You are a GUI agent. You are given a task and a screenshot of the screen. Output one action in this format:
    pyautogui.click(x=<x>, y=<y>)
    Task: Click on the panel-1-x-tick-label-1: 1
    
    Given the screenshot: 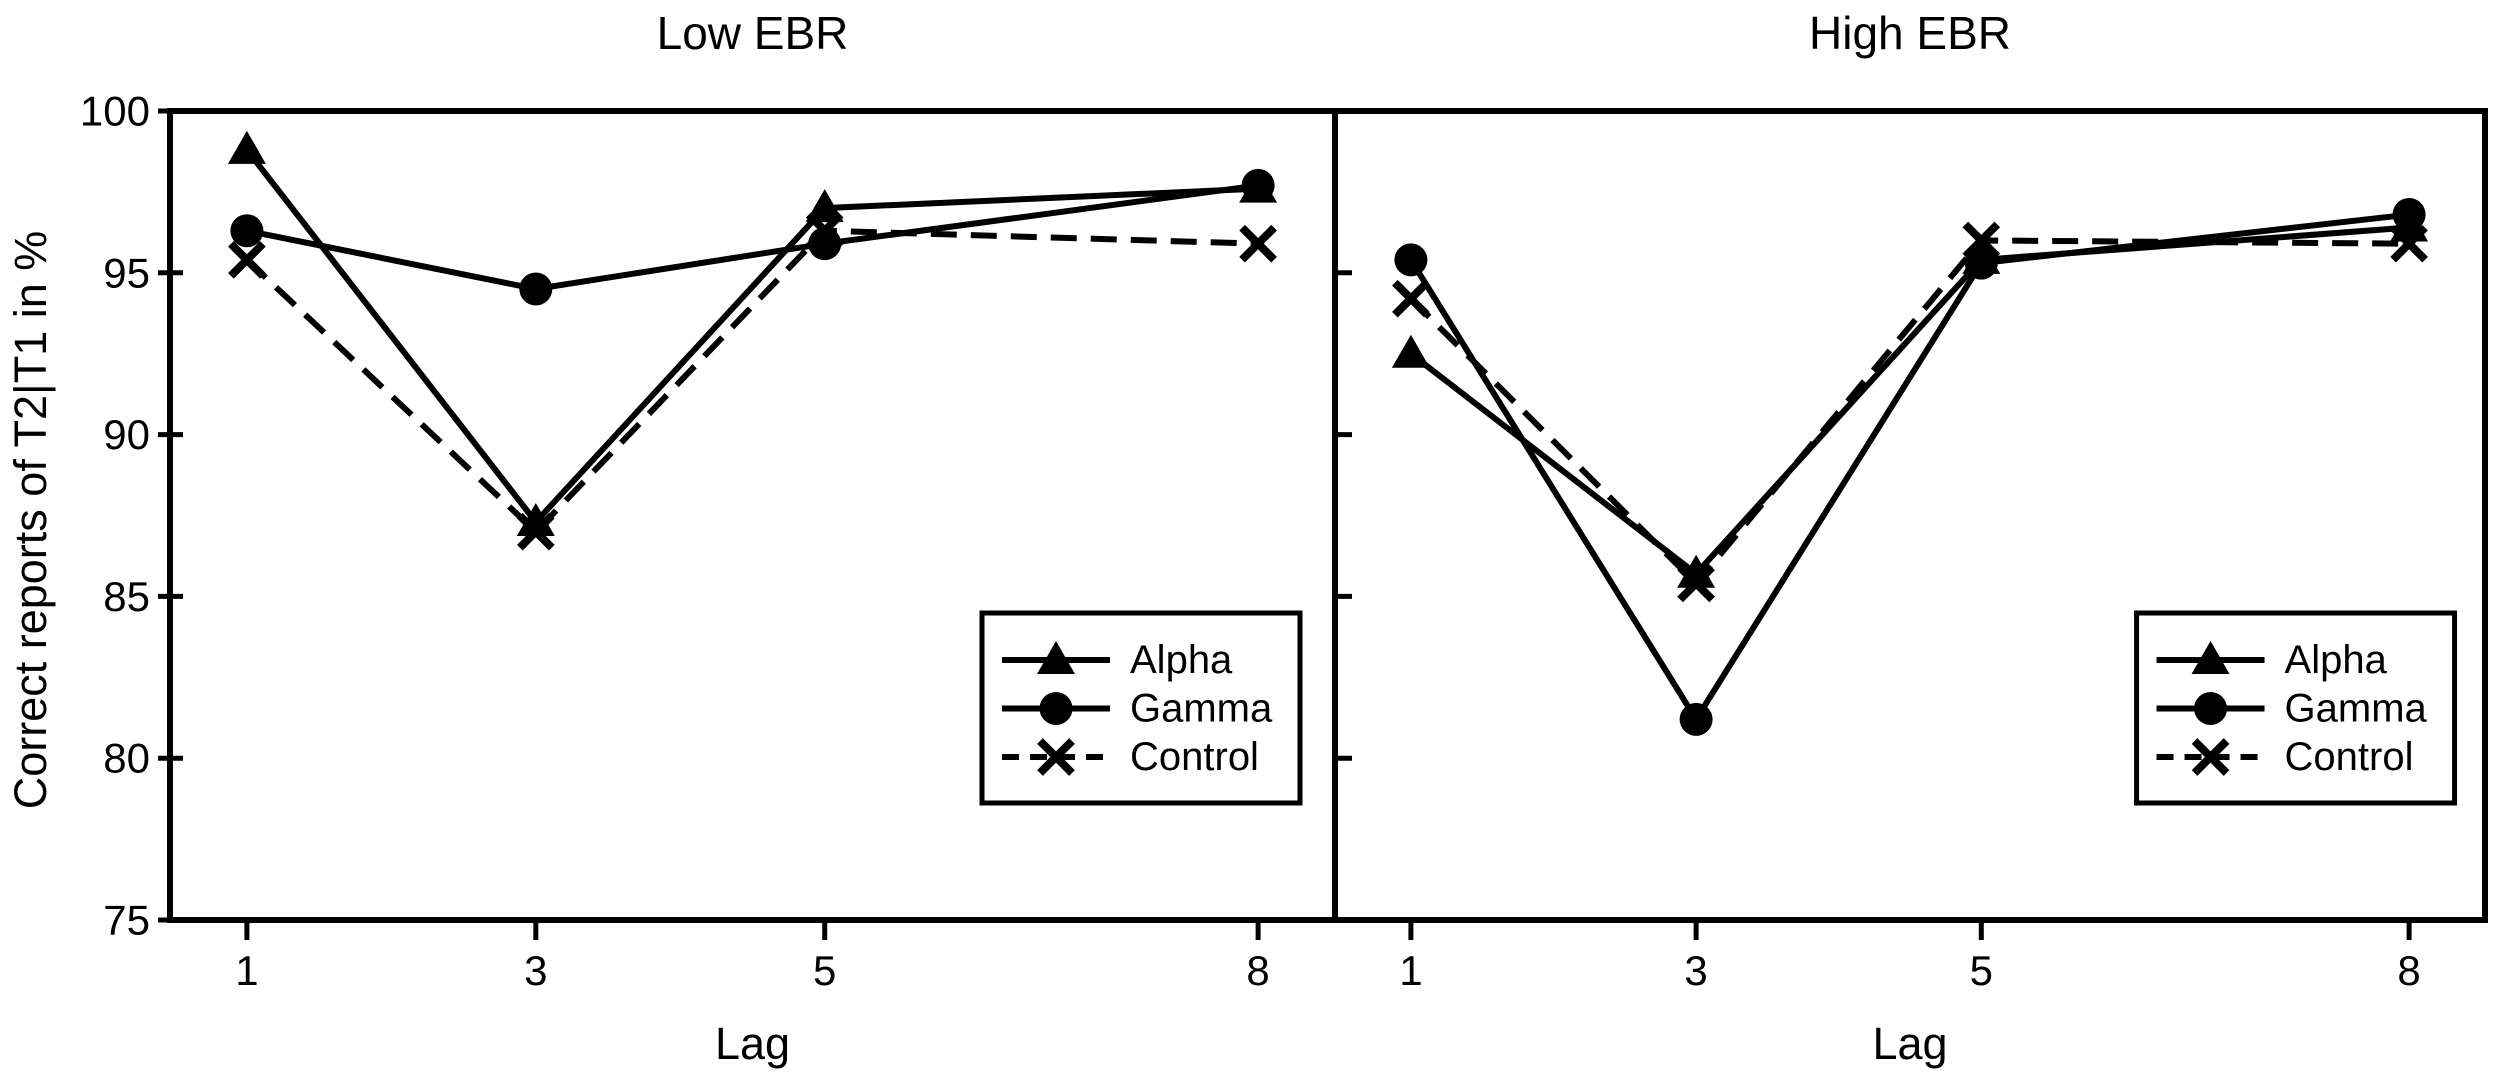 What is the action you would take?
    pyautogui.click(x=1410, y=970)
    